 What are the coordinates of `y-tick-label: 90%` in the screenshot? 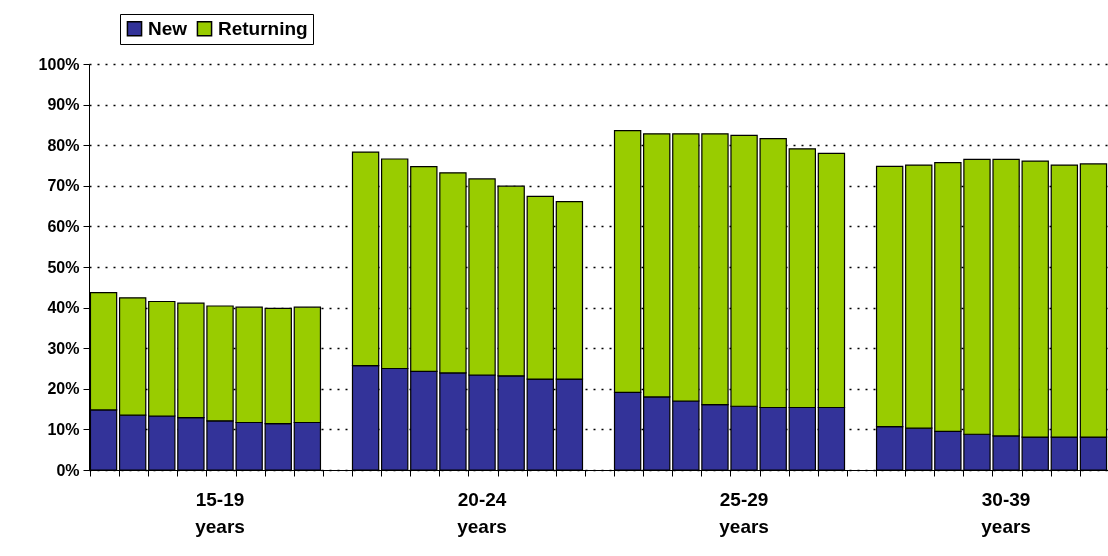 It's located at (63, 105).